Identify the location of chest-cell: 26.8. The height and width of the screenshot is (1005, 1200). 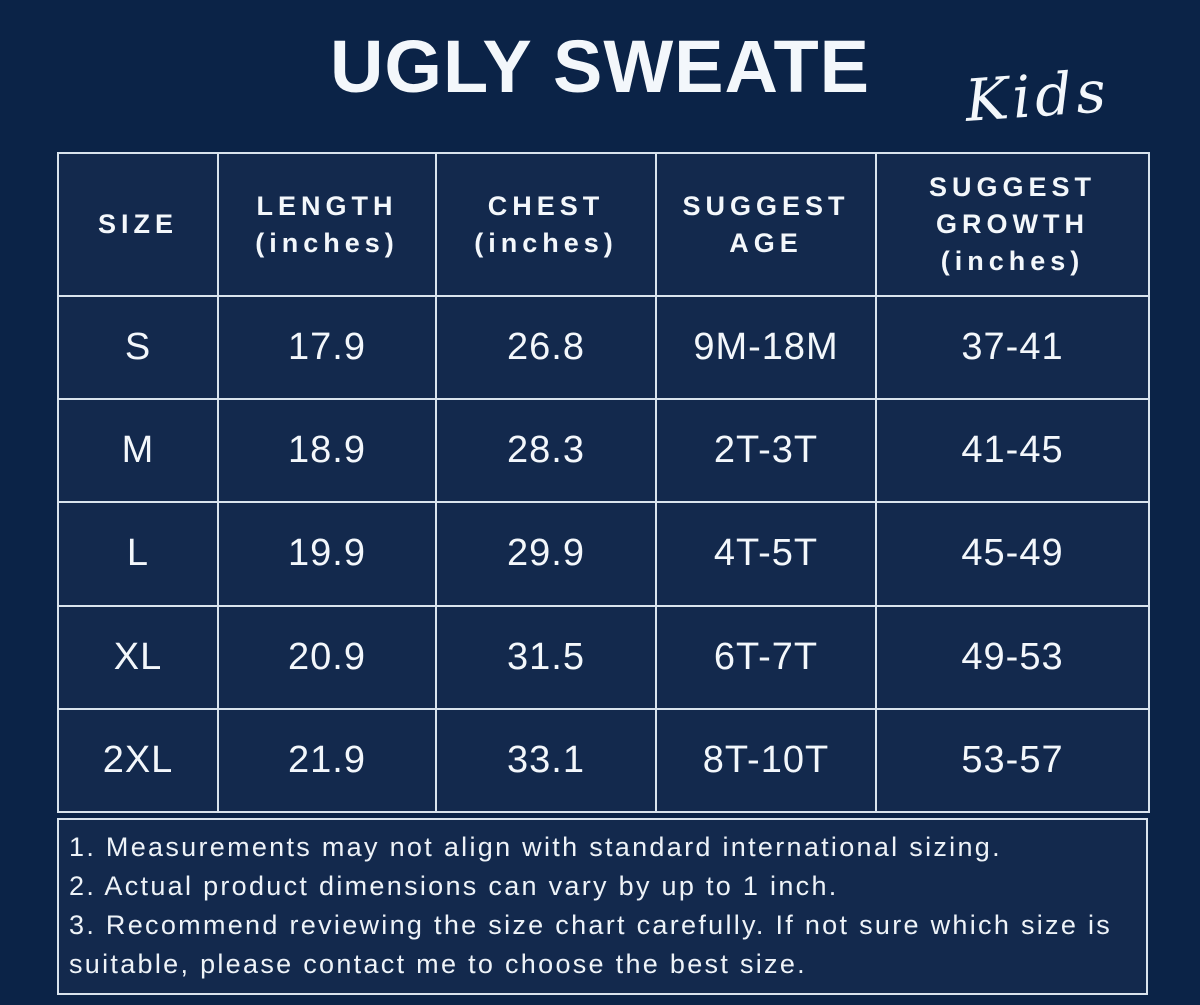
(546, 347).